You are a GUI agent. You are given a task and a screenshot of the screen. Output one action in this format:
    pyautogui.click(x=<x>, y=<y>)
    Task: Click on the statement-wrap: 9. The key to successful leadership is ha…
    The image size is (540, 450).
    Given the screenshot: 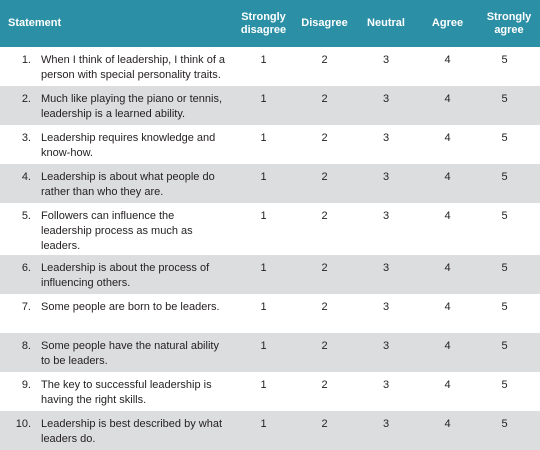 What is the action you would take?
    pyautogui.click(x=117, y=393)
    